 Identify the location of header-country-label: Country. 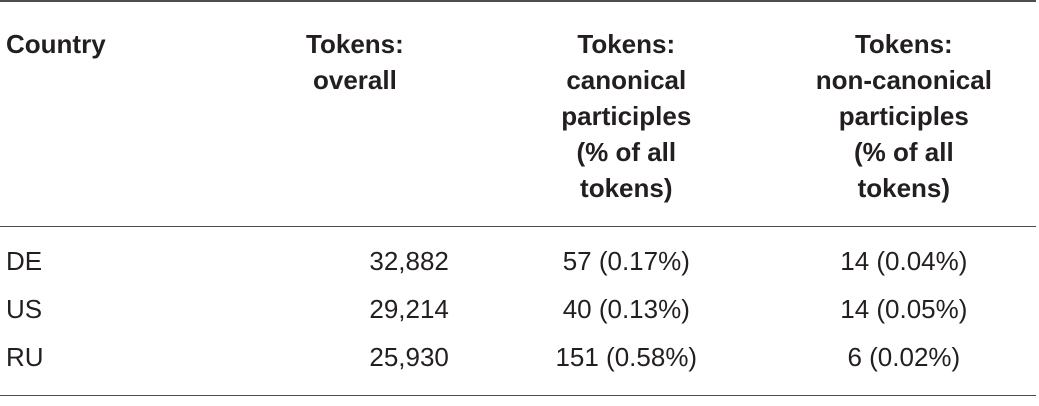
(56, 44).